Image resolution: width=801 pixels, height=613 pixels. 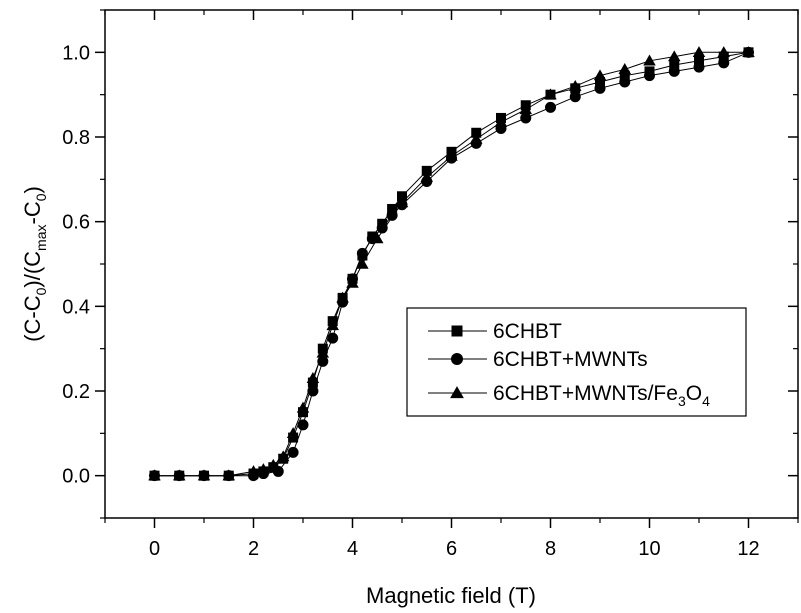 I want to click on x-tick-label: 10, so click(x=649, y=549).